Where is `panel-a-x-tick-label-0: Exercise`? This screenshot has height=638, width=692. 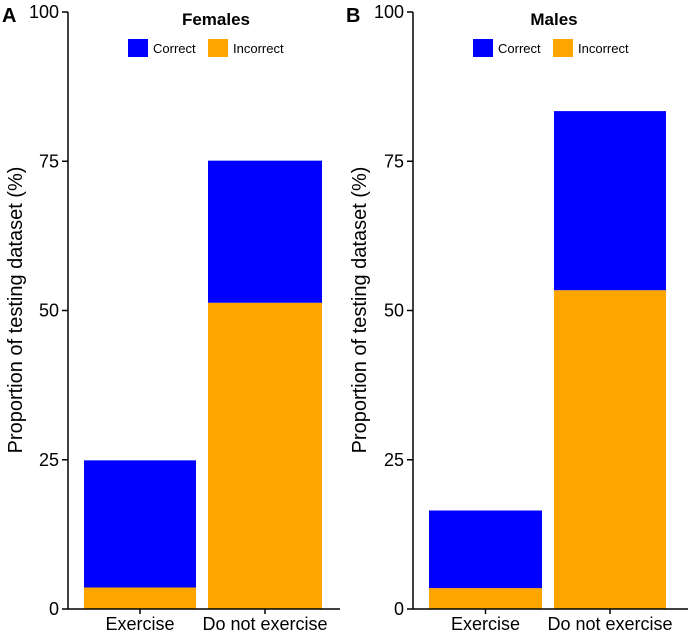 panel-a-x-tick-label-0: Exercise is located at coordinates (139, 624).